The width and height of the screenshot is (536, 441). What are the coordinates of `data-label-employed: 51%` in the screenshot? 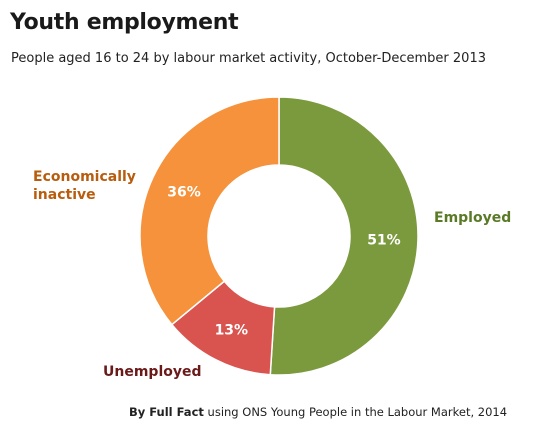 It's located at (384, 240).